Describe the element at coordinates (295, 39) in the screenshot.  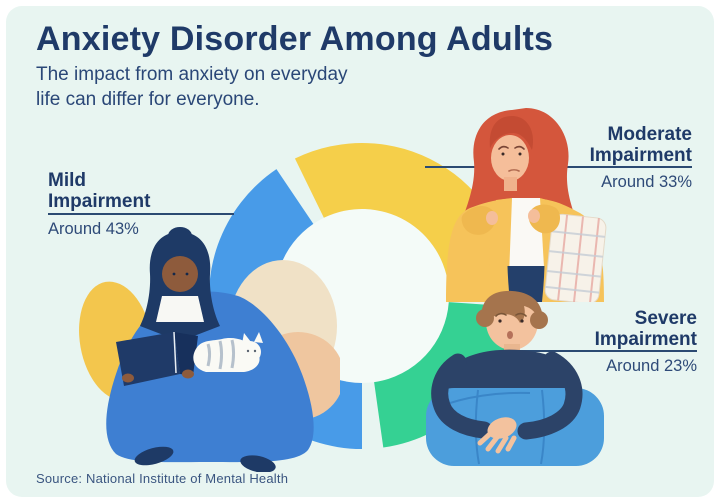
I see `page-title: Anxiety Disorder Among Adults` at that location.